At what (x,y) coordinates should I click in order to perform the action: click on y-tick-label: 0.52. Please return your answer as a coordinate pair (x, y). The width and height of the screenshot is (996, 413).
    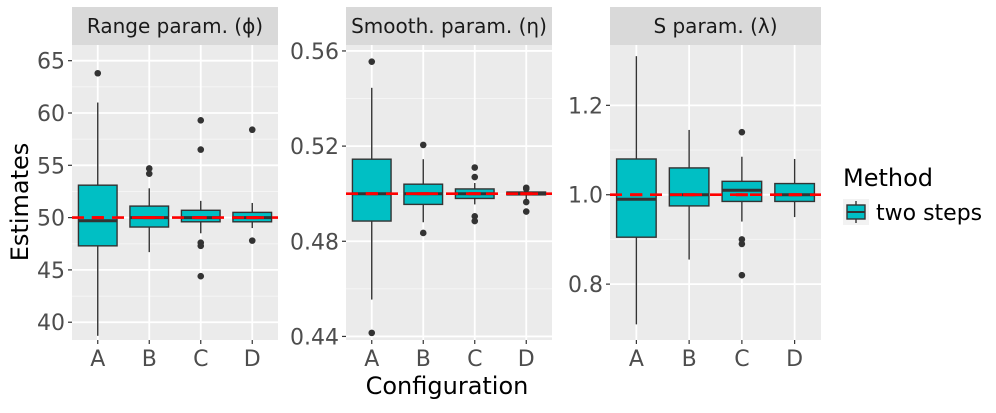
    Looking at the image, I should click on (314, 147).